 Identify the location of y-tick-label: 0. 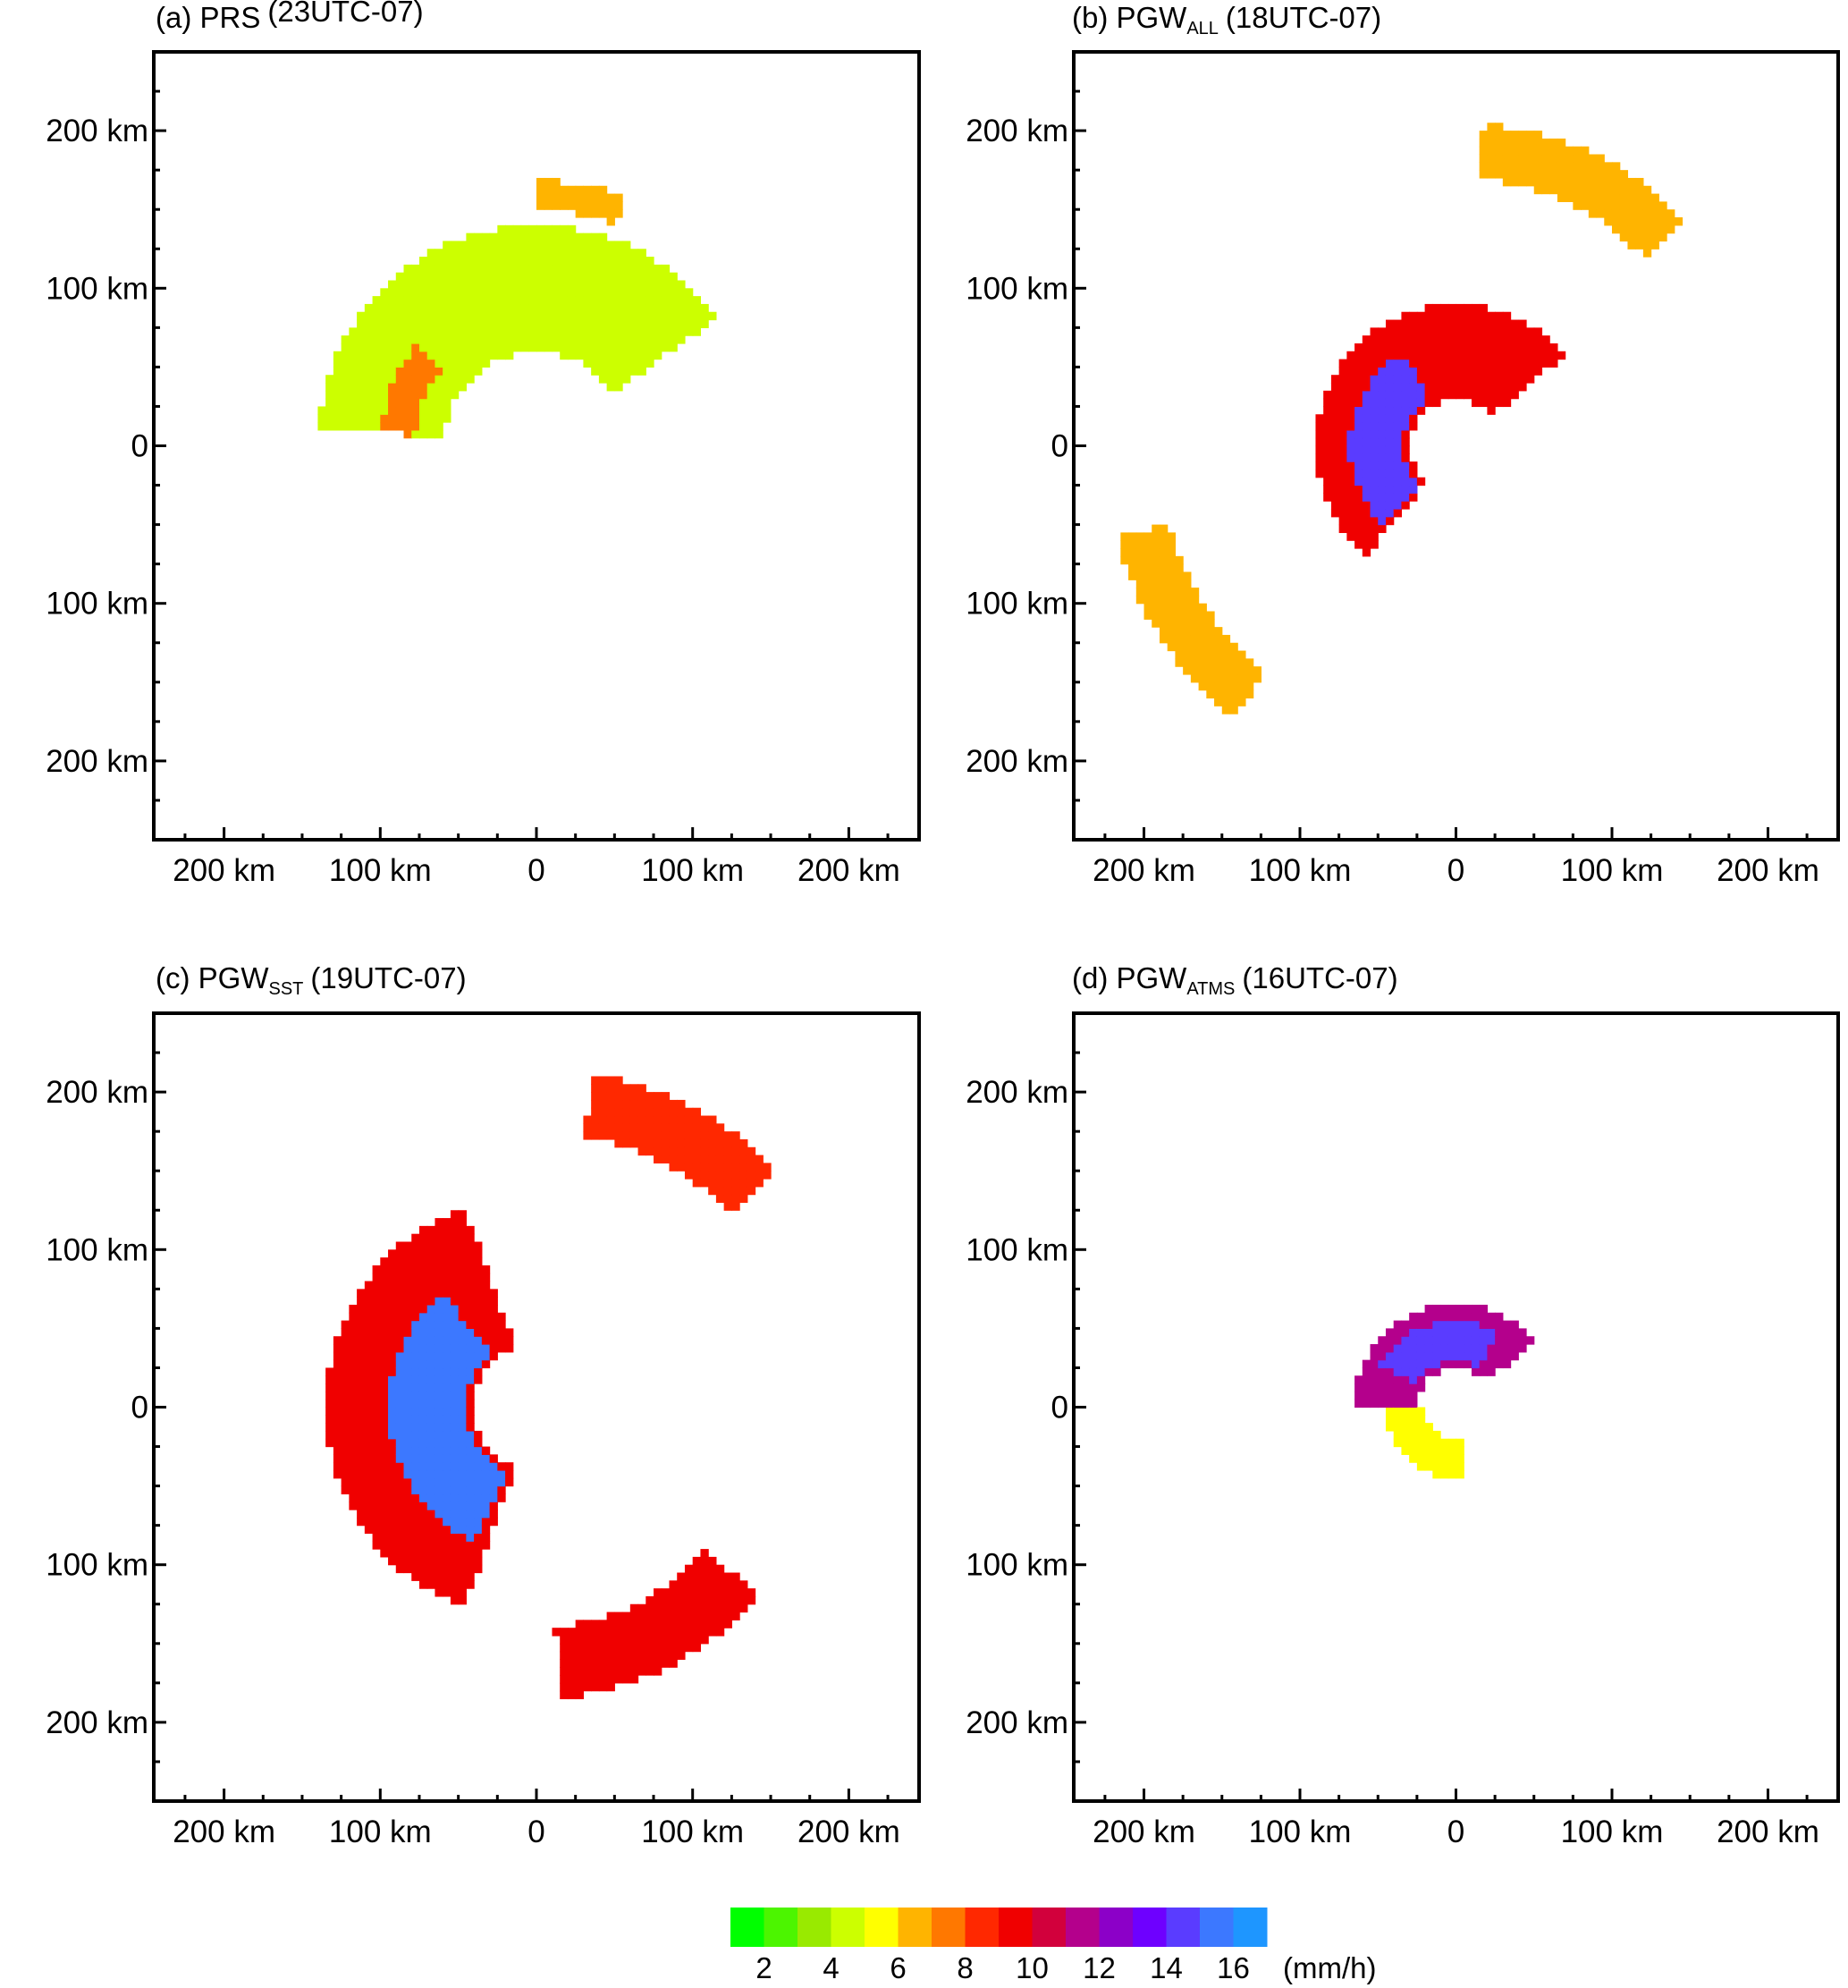
(1059, 1408).